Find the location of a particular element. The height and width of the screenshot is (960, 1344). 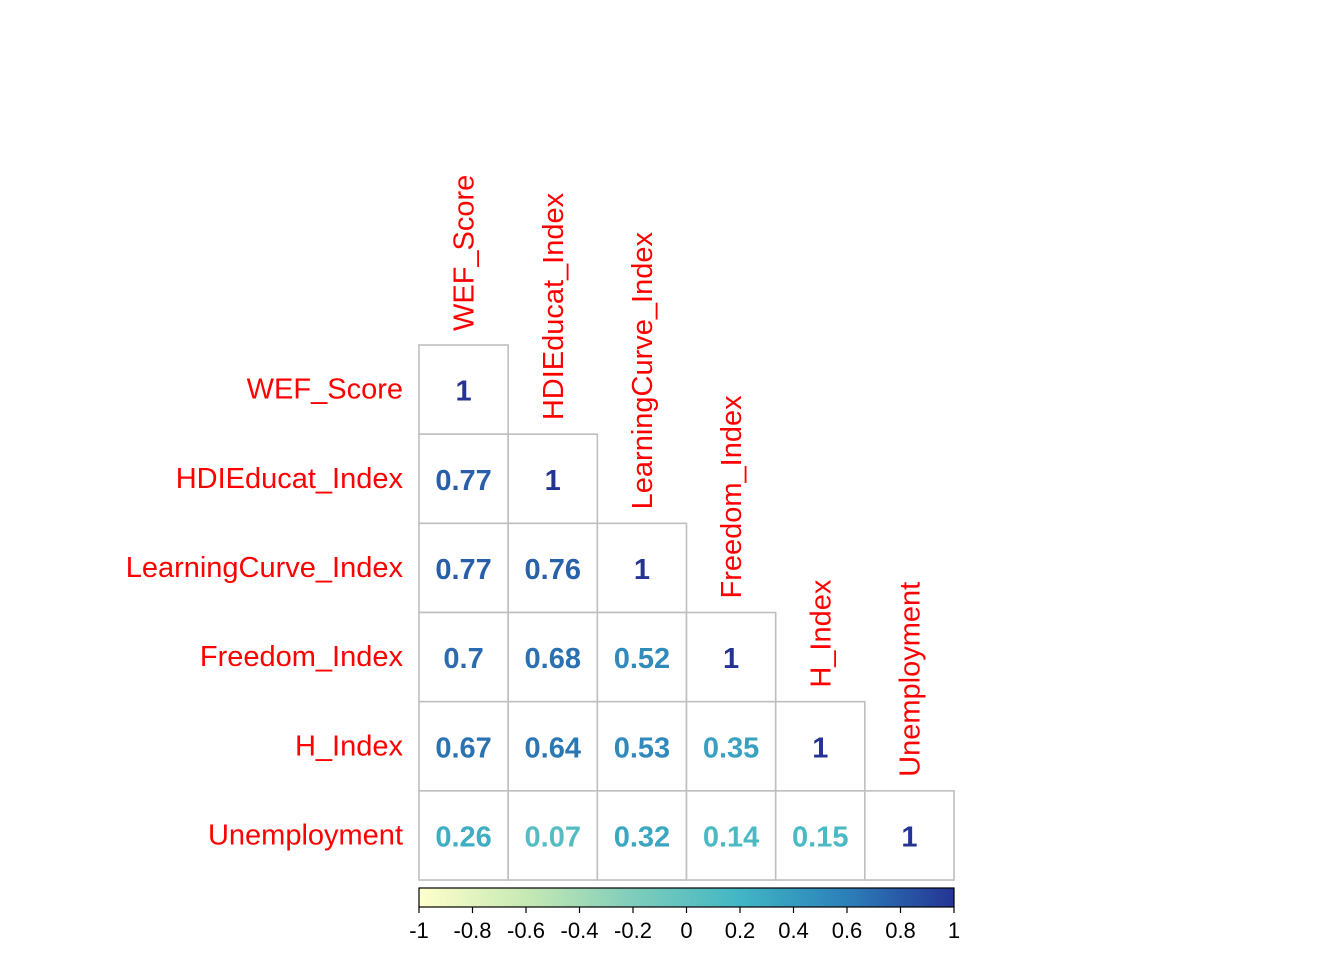

cell-value-label: 0.52 is located at coordinates (642, 659).